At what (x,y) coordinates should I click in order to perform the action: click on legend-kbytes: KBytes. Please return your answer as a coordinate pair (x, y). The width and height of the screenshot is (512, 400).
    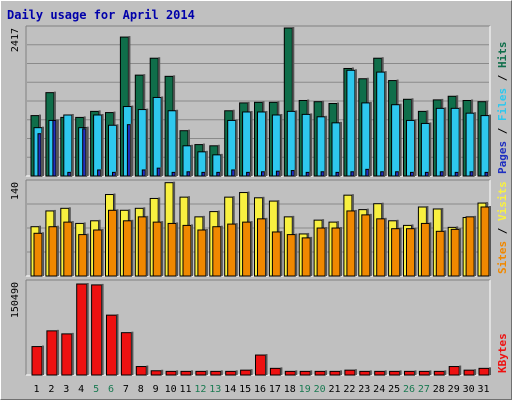
    Looking at the image, I should click on (502, 353).